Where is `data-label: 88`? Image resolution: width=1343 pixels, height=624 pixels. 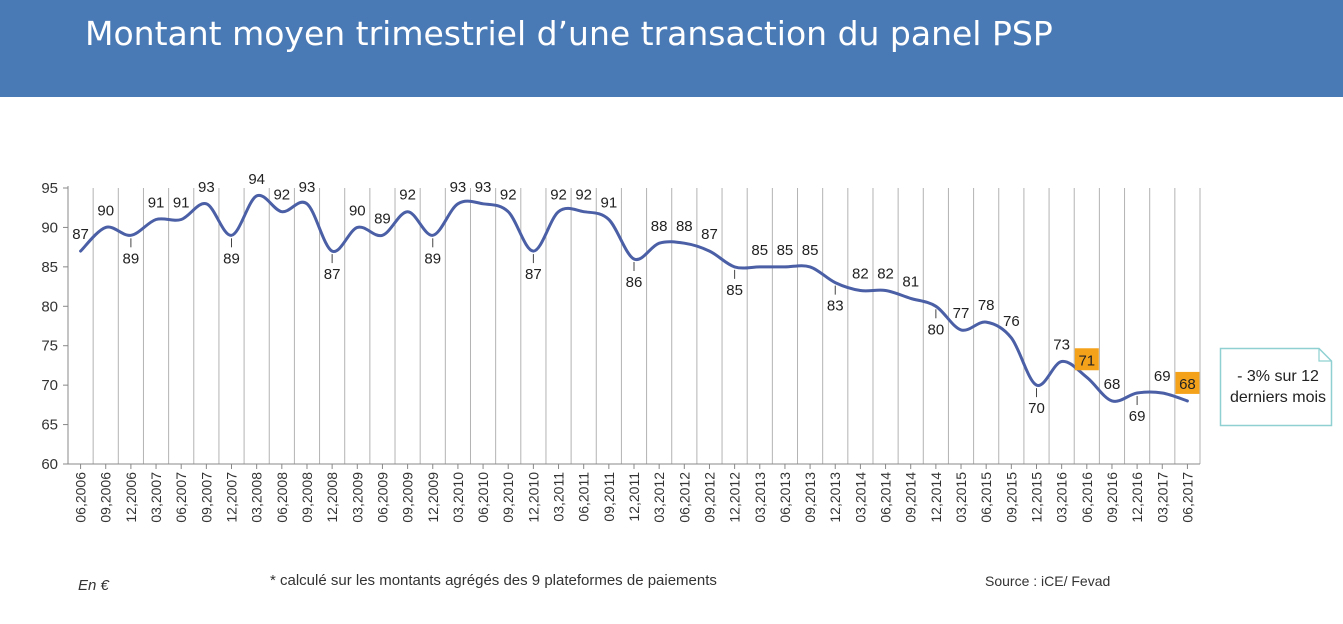
data-label: 88 is located at coordinates (684, 226).